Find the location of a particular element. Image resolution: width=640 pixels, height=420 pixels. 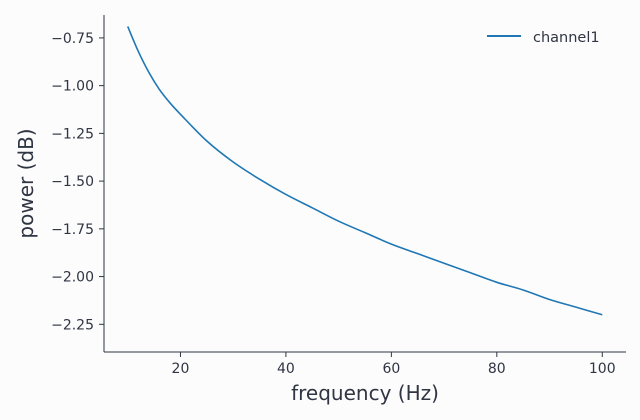

x-tick-label: 80 is located at coordinates (497, 369).